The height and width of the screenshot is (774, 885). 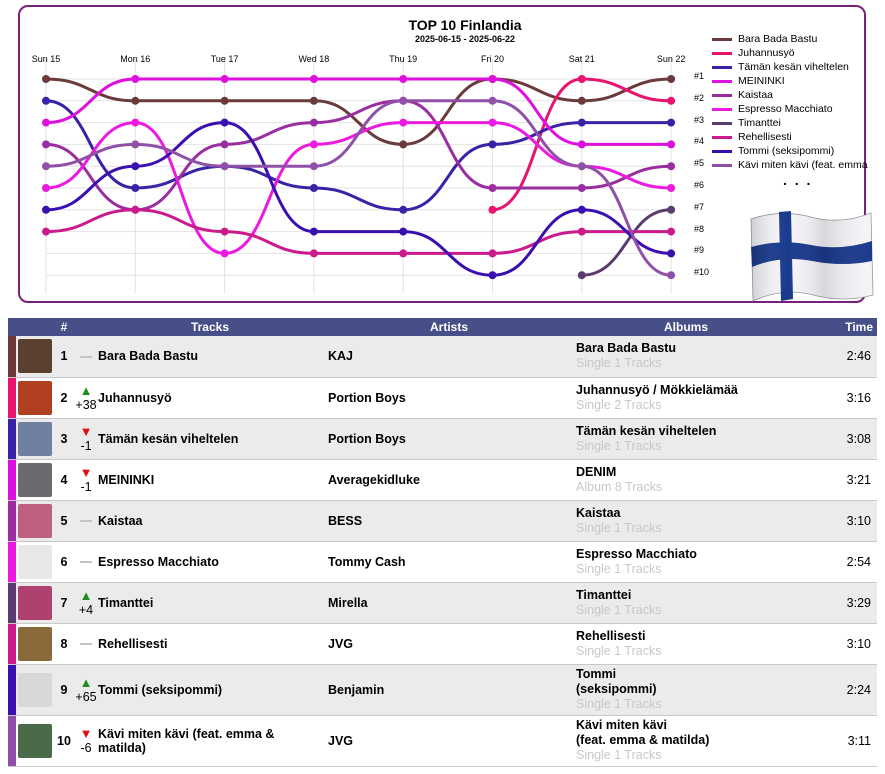 What do you see at coordinates (699, 76) in the screenshot?
I see `y-tick-label: #1` at bounding box center [699, 76].